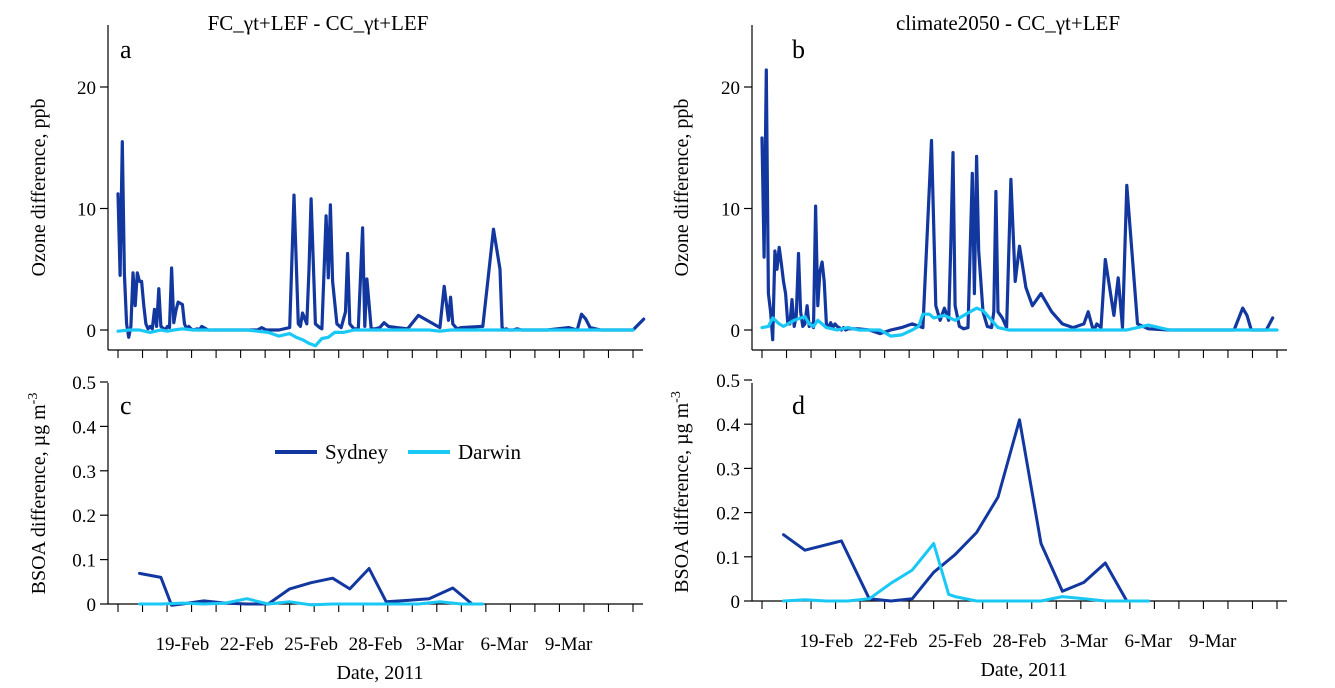 Image resolution: width=1335 pixels, height=688 pixels. I want to click on panel-letter: a, so click(126, 49).